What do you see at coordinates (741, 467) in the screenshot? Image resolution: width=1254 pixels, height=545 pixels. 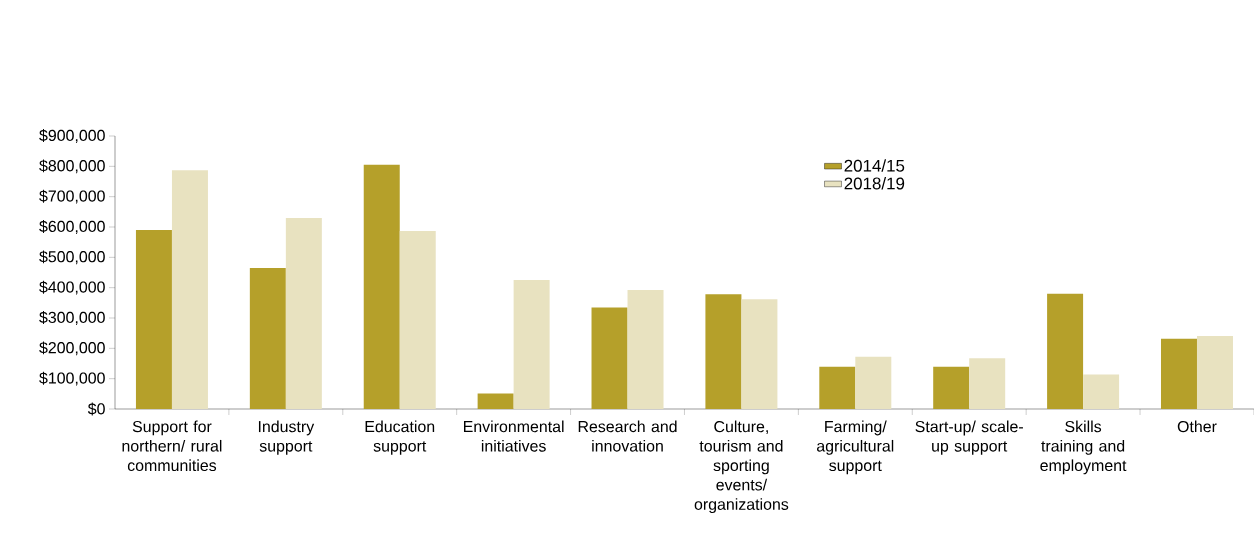 I see `x-tick-label: Culture, tourism and sporting events/ organizations` at bounding box center [741, 467].